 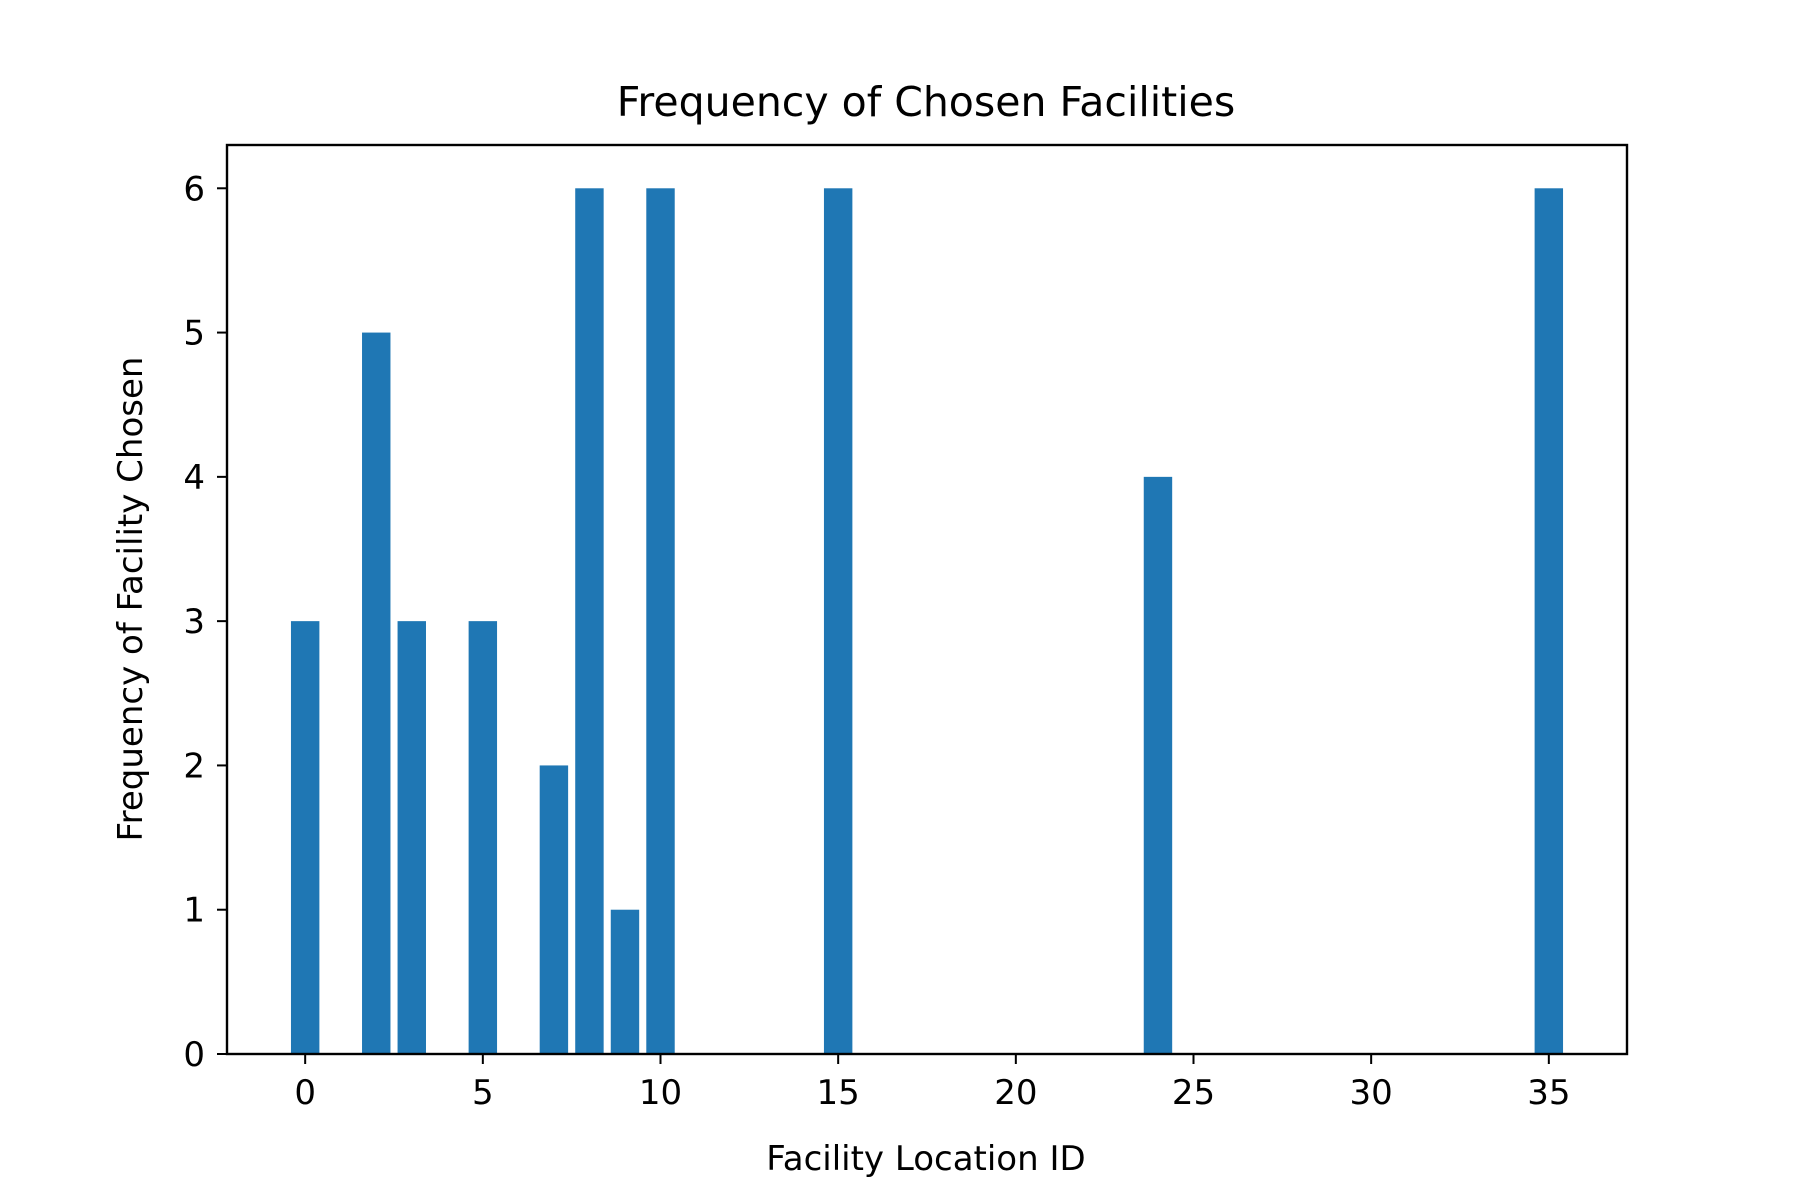 I want to click on x-tick-label: 0, so click(x=305, y=1093).